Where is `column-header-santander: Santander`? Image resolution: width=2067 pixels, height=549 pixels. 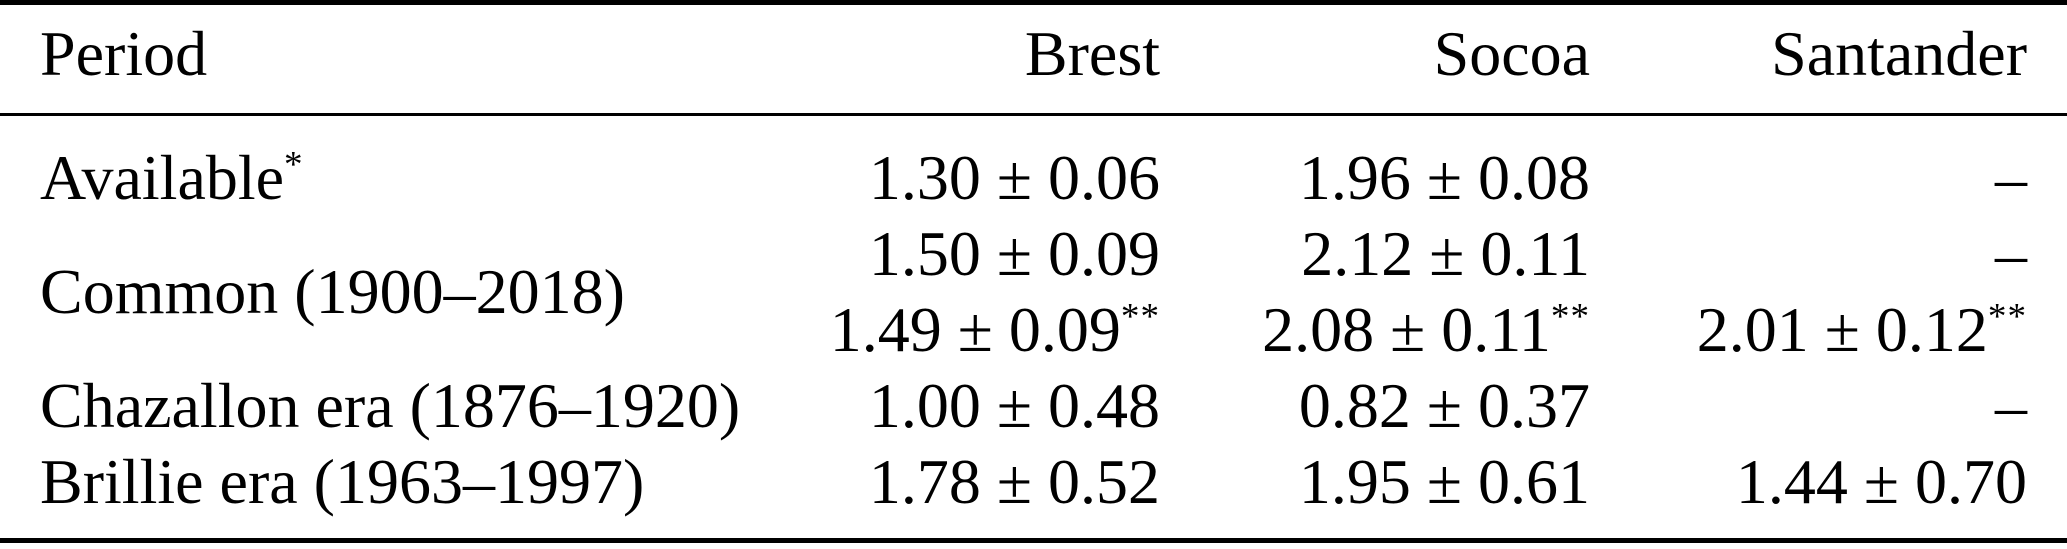 column-header-santander: Santander is located at coordinates (1828, 59).